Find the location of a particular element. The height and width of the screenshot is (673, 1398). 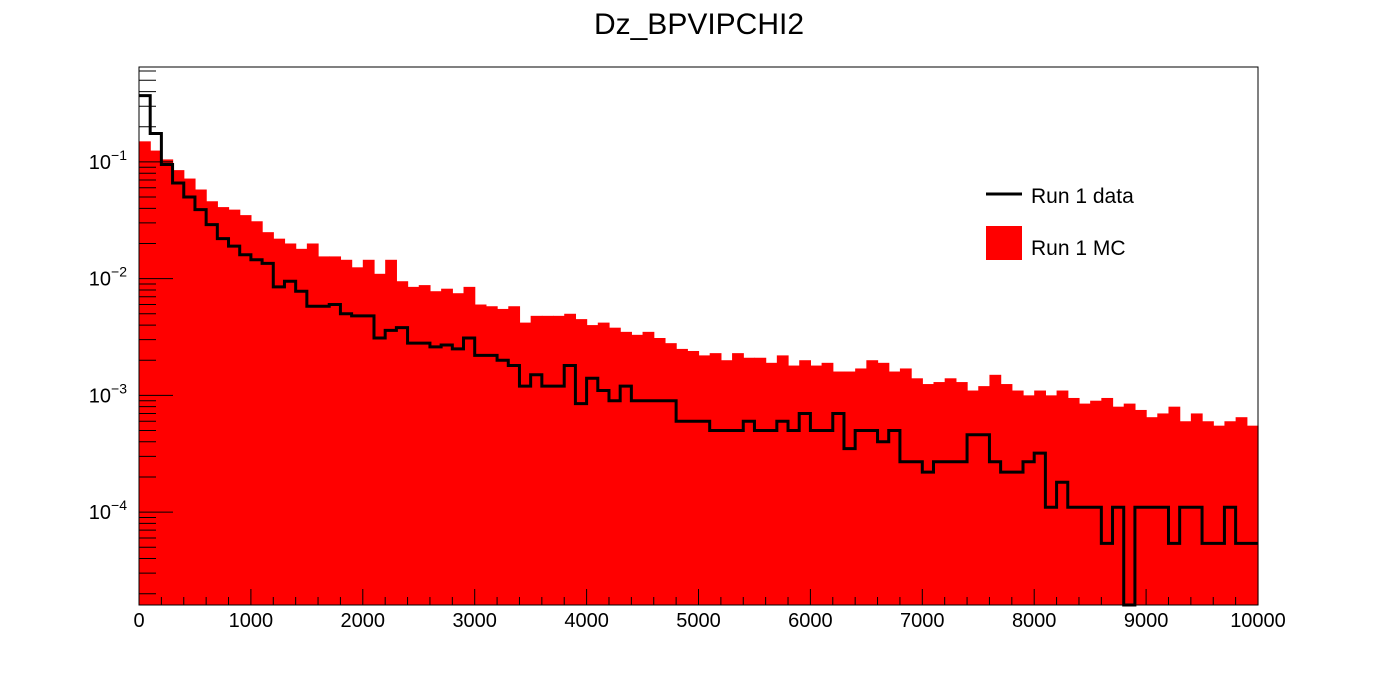

x-tick-label: 1000 is located at coordinates (251, 621).